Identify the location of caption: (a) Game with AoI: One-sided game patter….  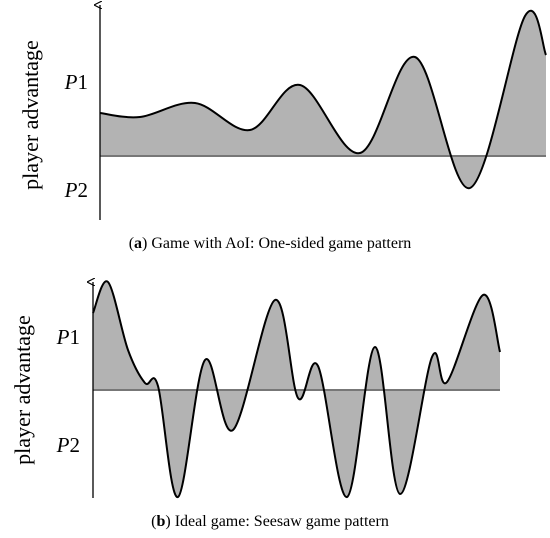
(270, 243).